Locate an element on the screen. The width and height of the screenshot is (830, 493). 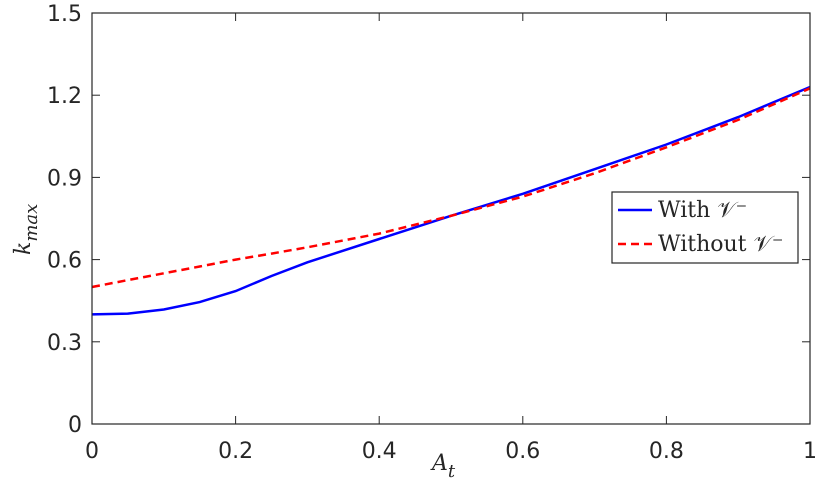
y-tick-label: 0.9 is located at coordinates (64, 178).